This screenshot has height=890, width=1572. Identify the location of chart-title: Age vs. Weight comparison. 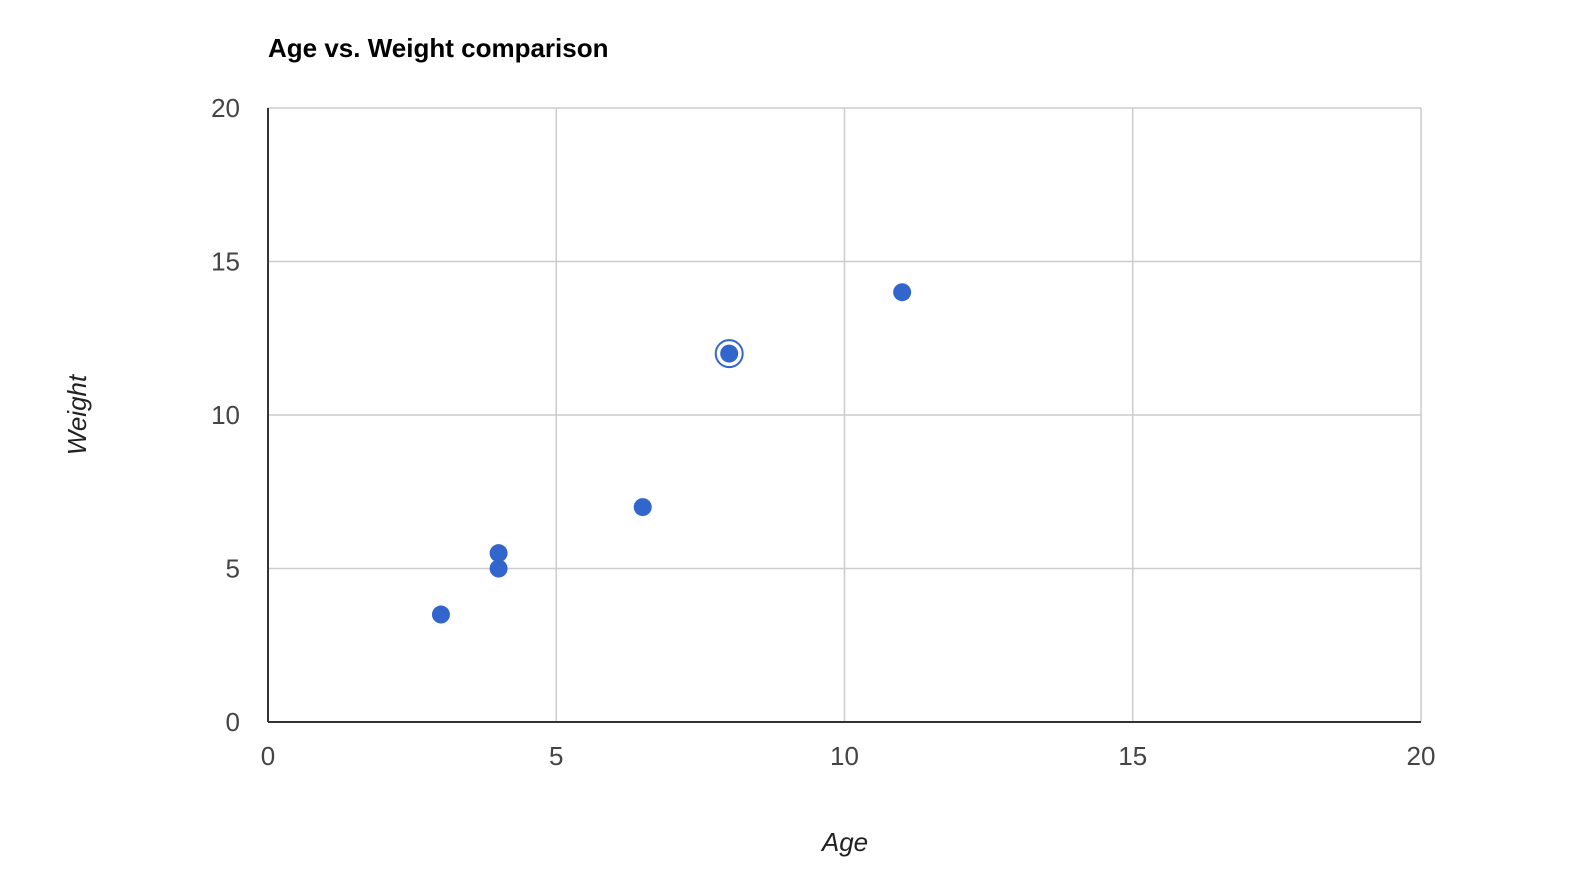
(438, 48).